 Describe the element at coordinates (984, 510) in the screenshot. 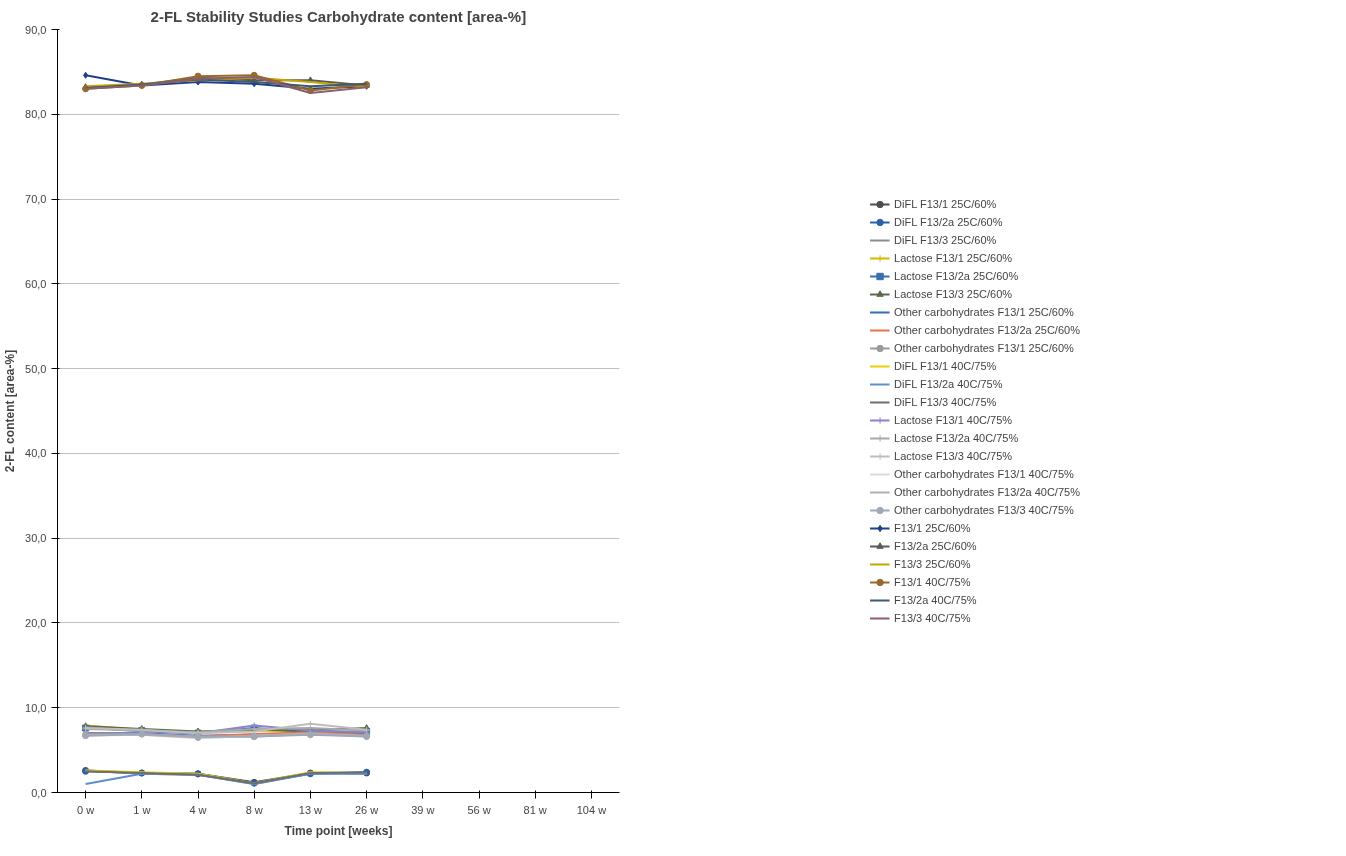

I see `legend-label: Other carbohydrates F13/3 40C/75%` at that location.